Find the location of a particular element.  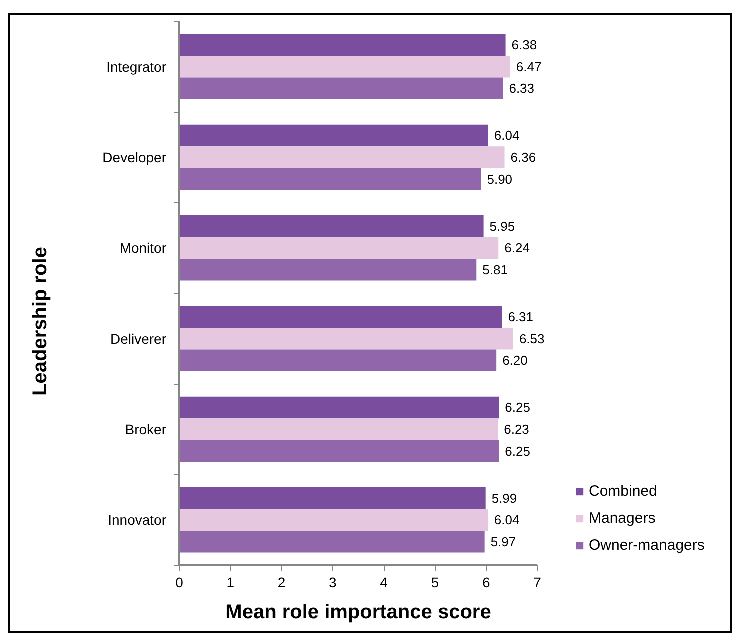

legend-label: Managers is located at coordinates (622, 518).